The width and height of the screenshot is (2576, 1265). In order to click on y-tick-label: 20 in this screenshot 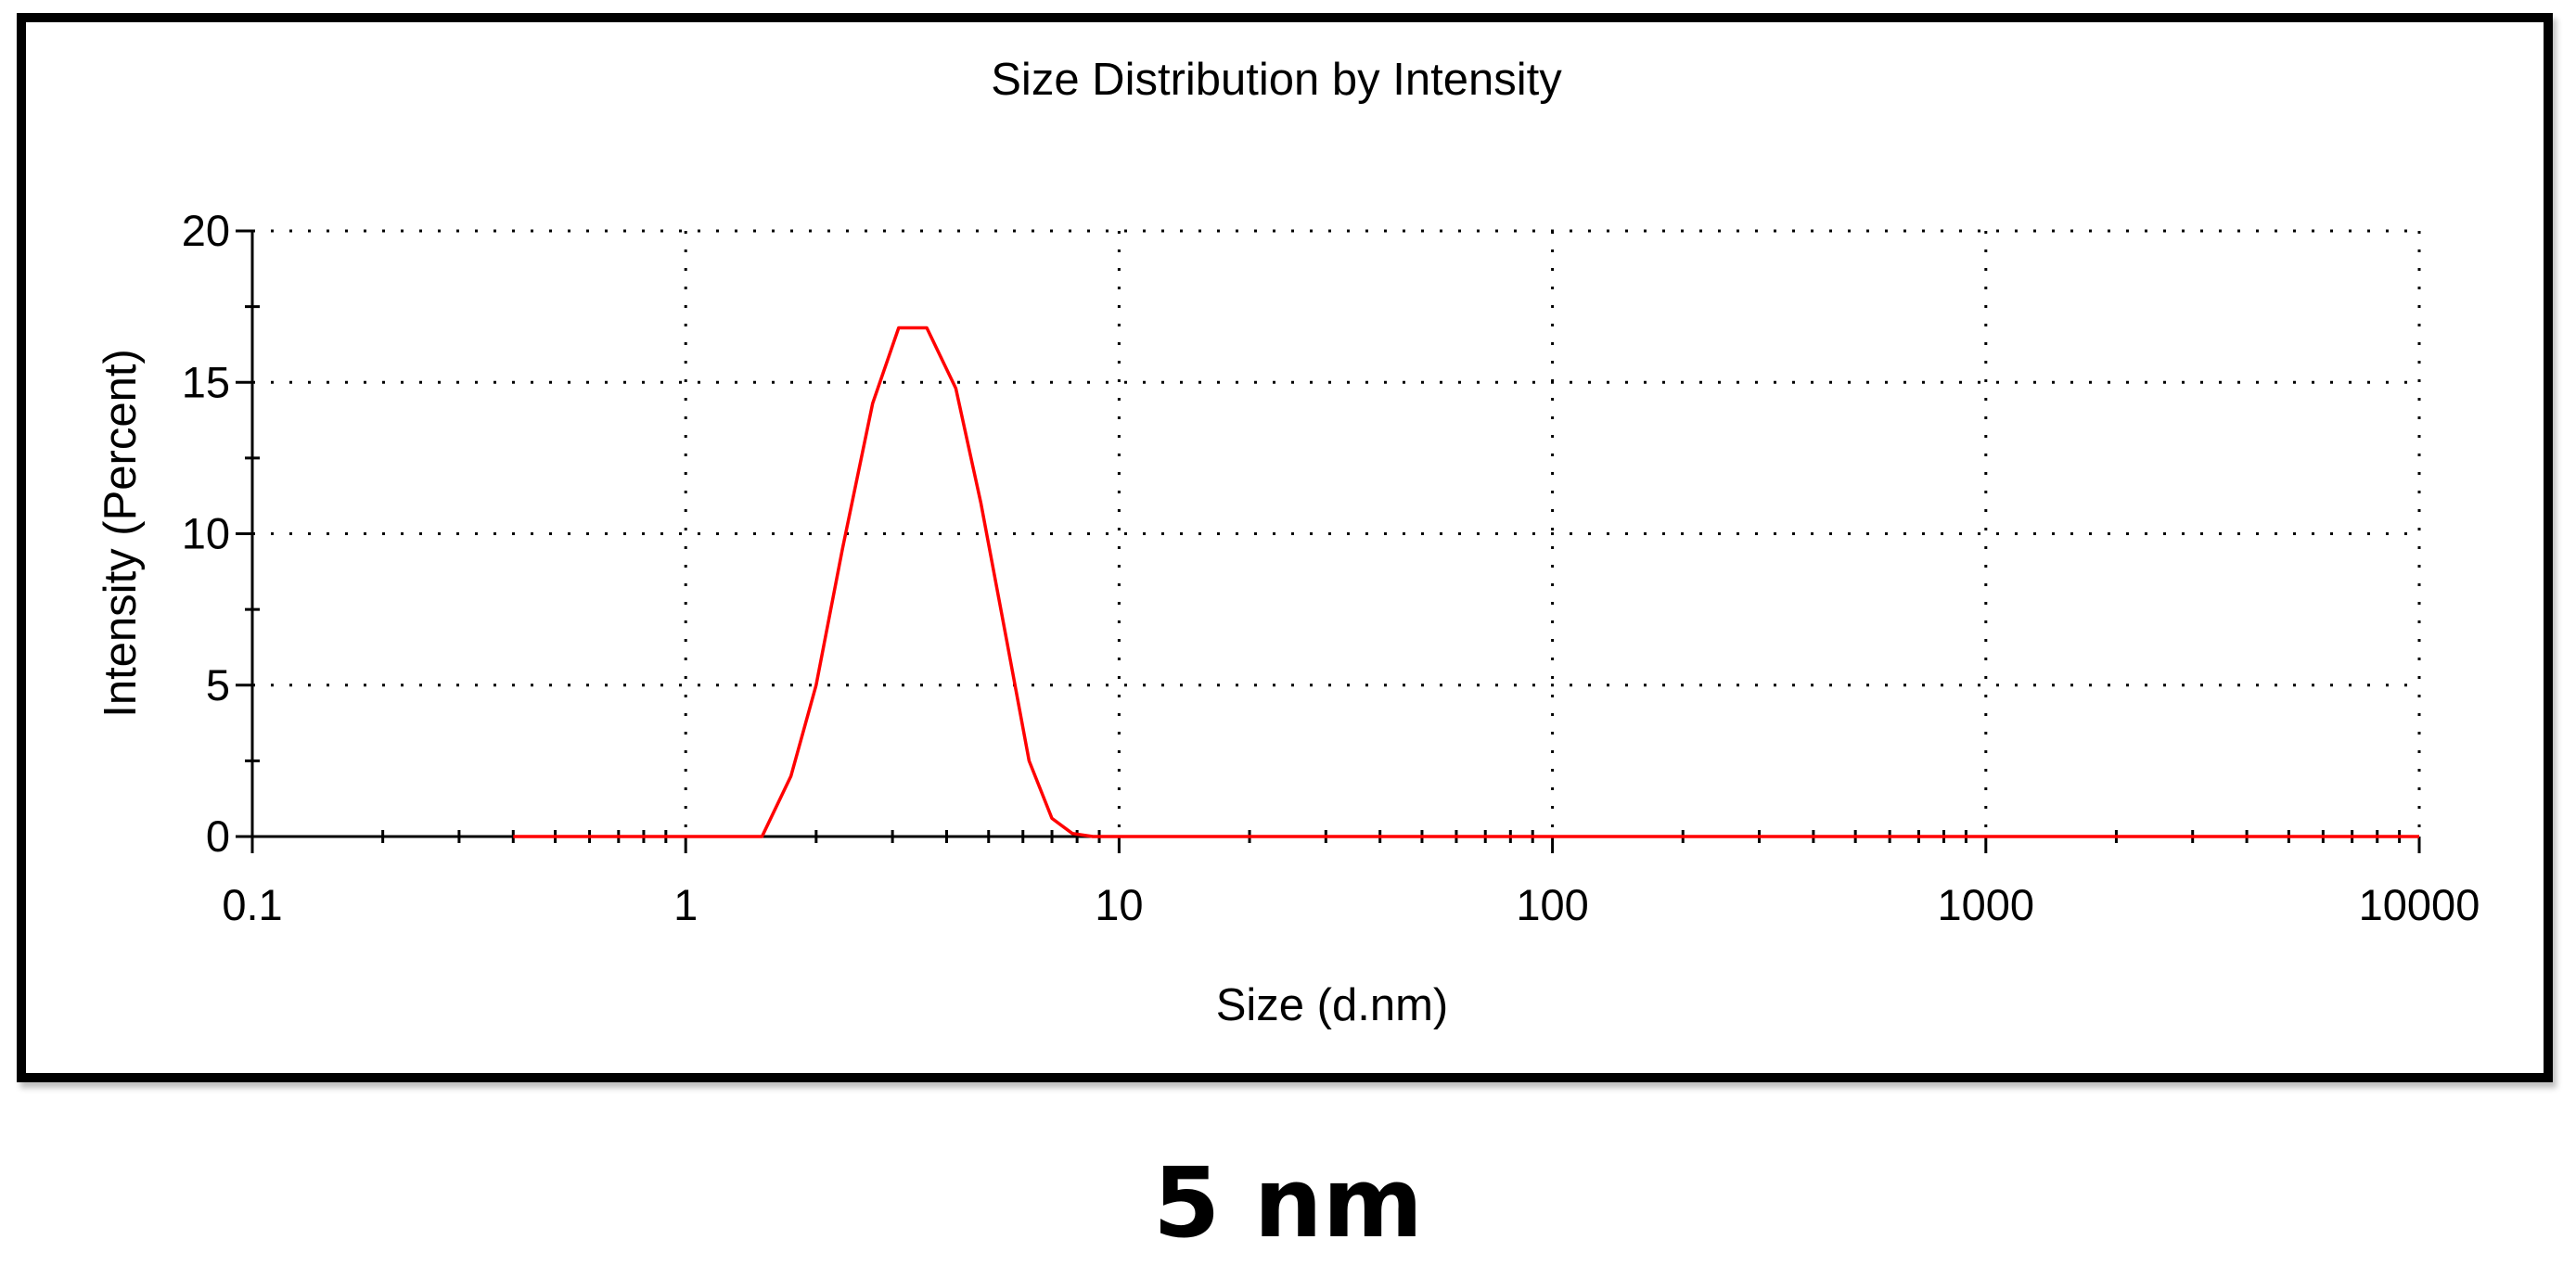, I will do `click(206, 230)`.